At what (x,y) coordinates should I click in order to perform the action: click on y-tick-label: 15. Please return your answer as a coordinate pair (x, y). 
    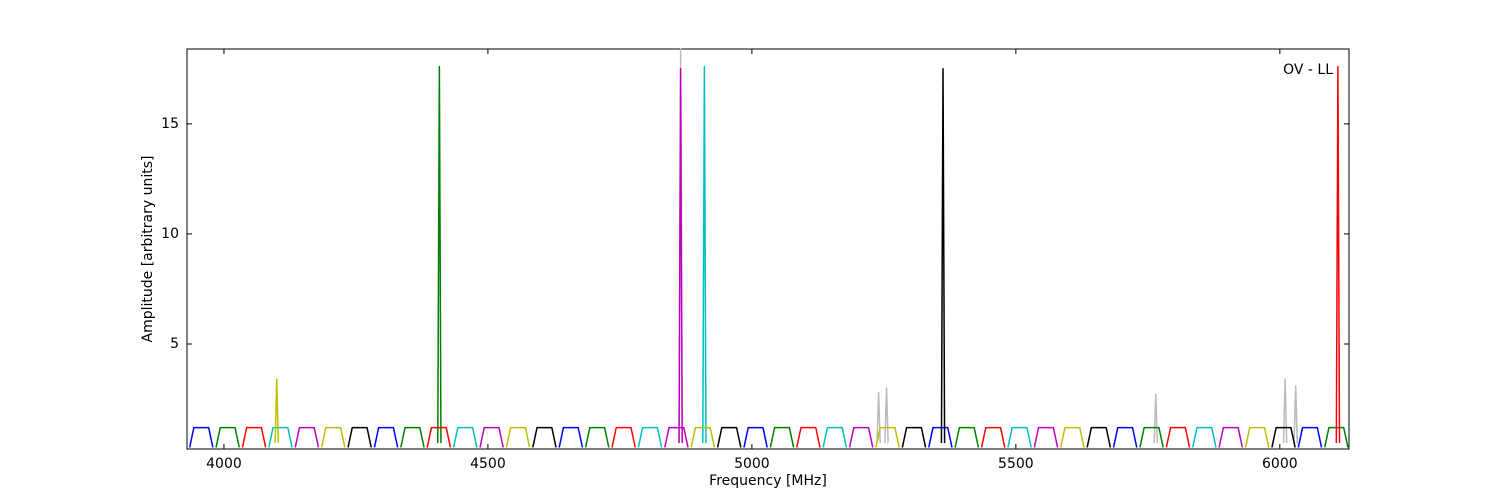
    Looking at the image, I should click on (170, 124).